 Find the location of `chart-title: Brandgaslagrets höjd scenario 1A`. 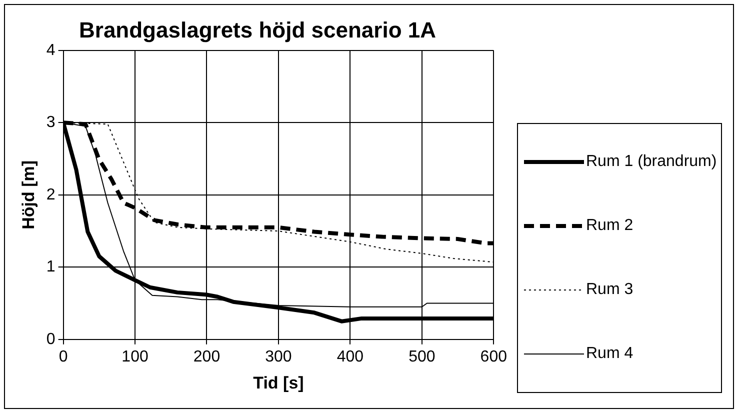

chart-title: Brandgaslagrets höjd scenario 1A is located at coordinates (257, 29).